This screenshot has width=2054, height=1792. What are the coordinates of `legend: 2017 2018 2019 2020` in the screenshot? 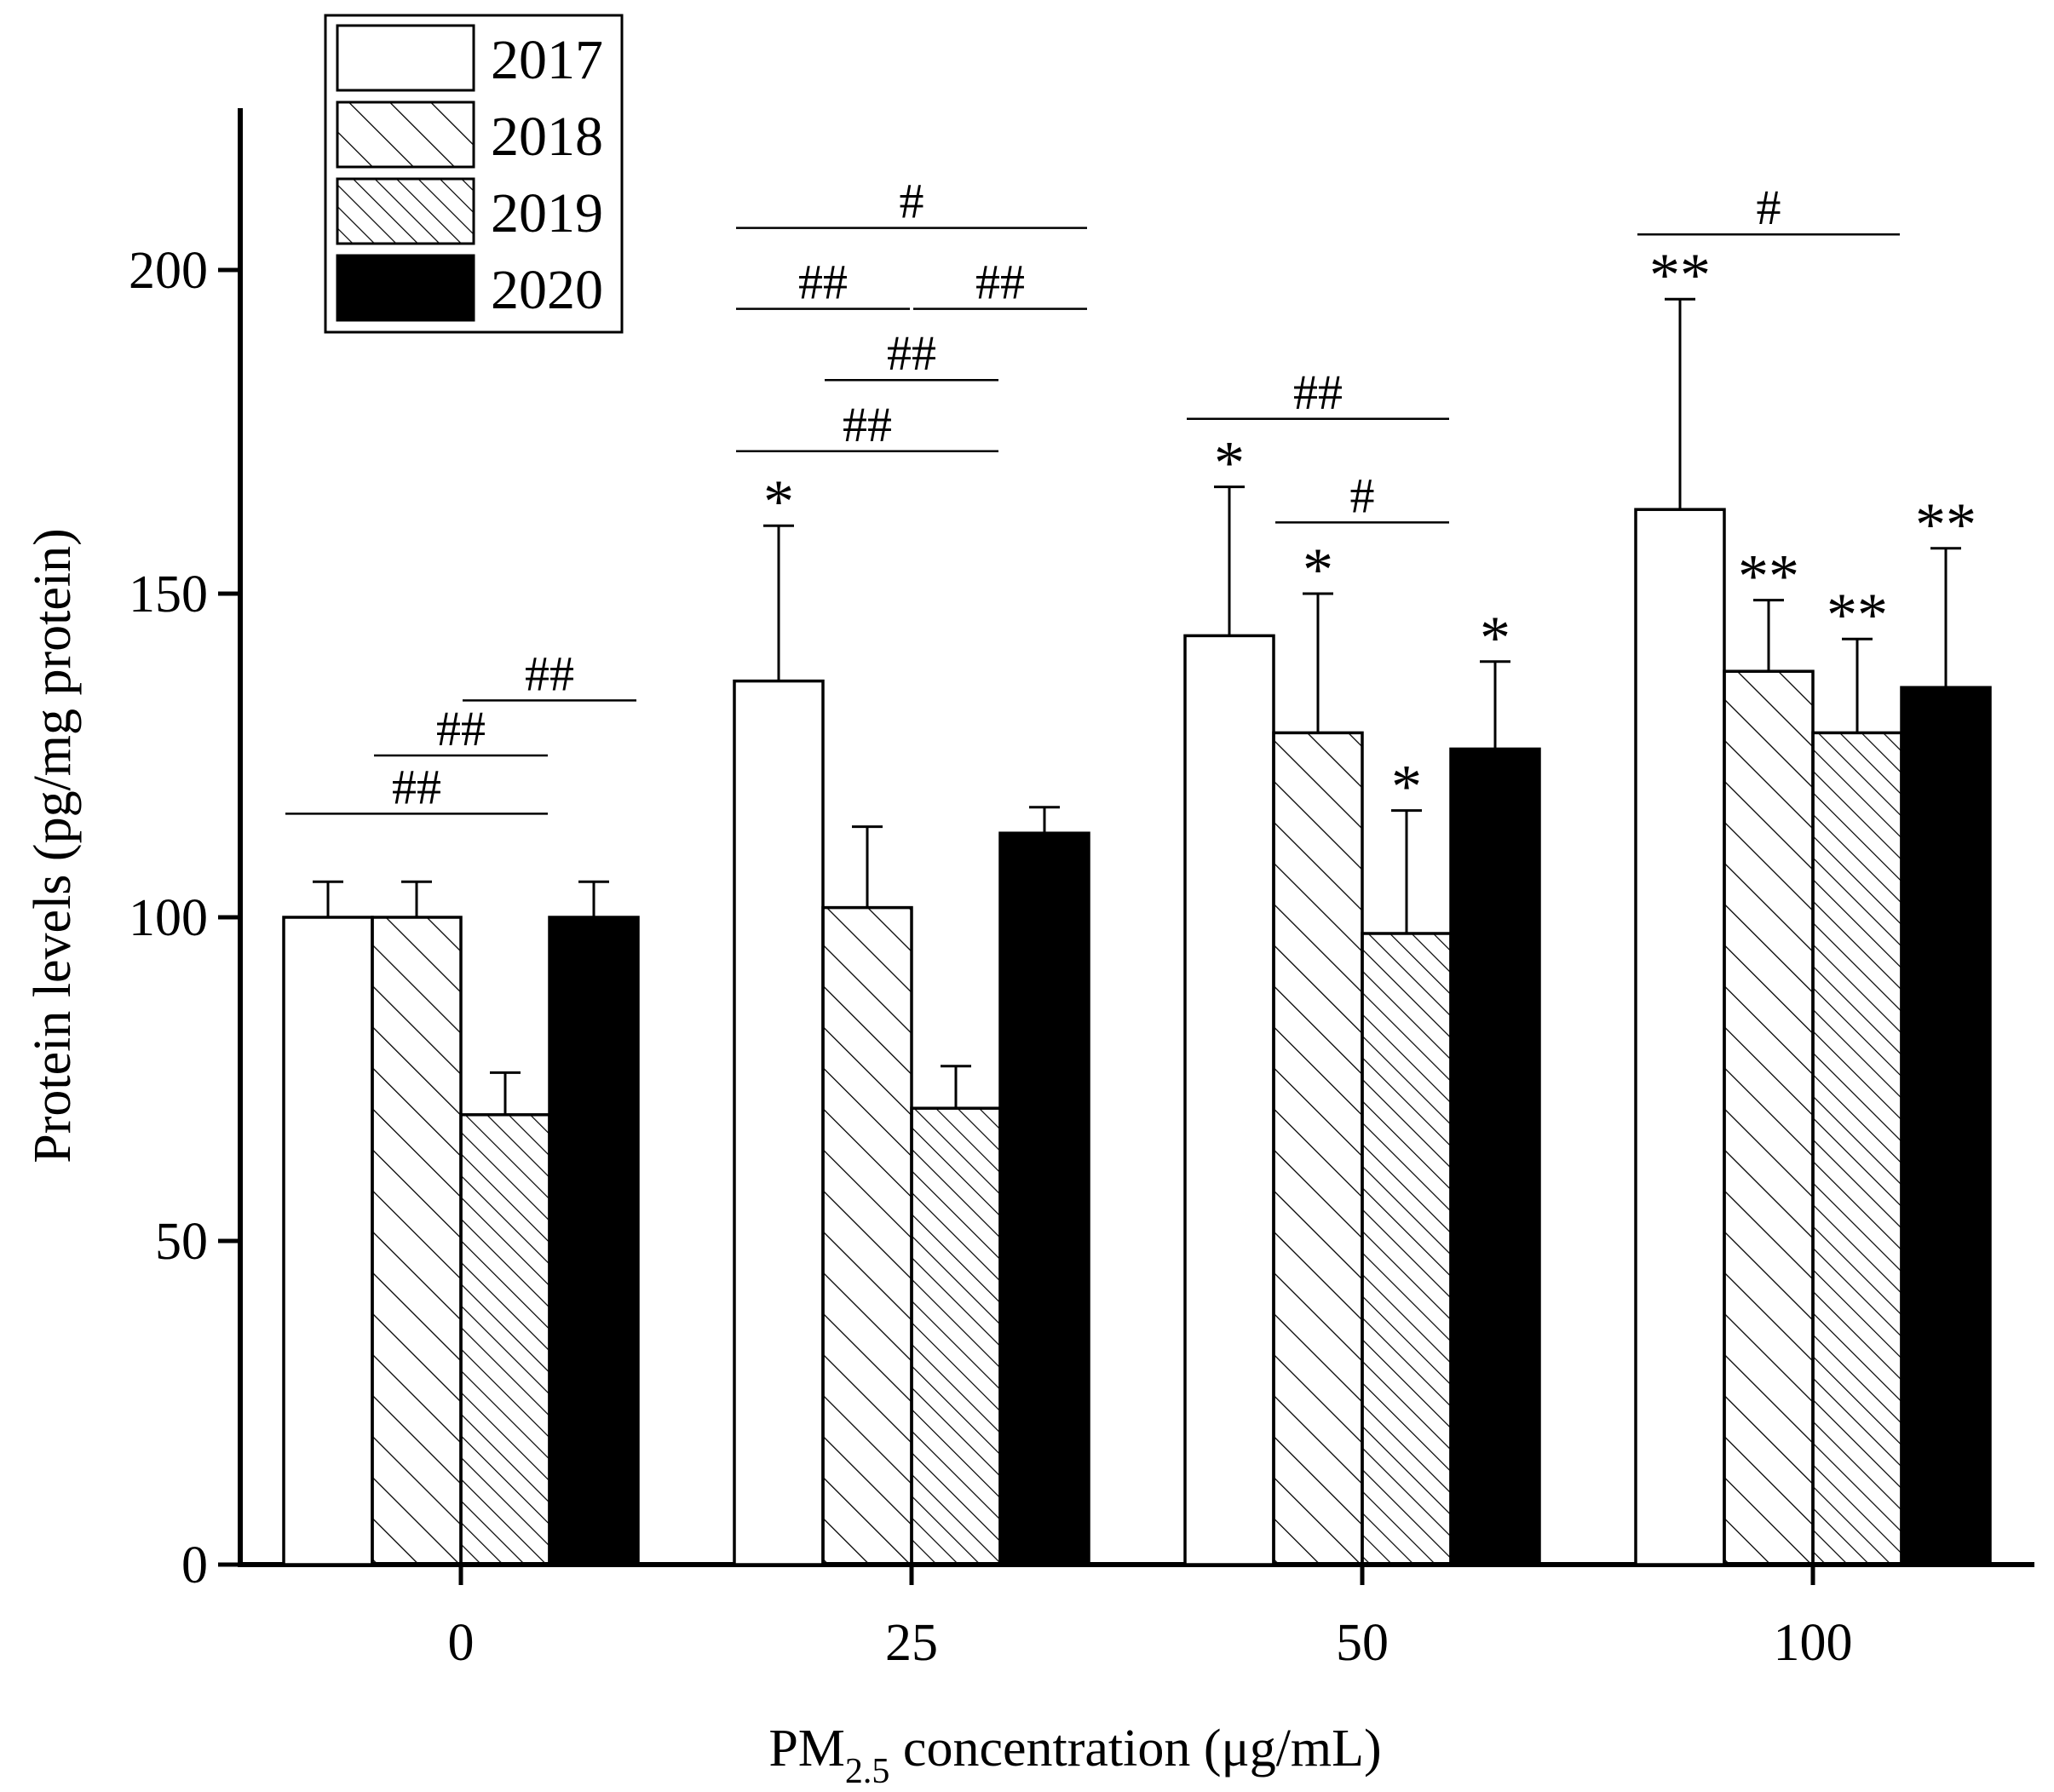 It's located at (474, 174).